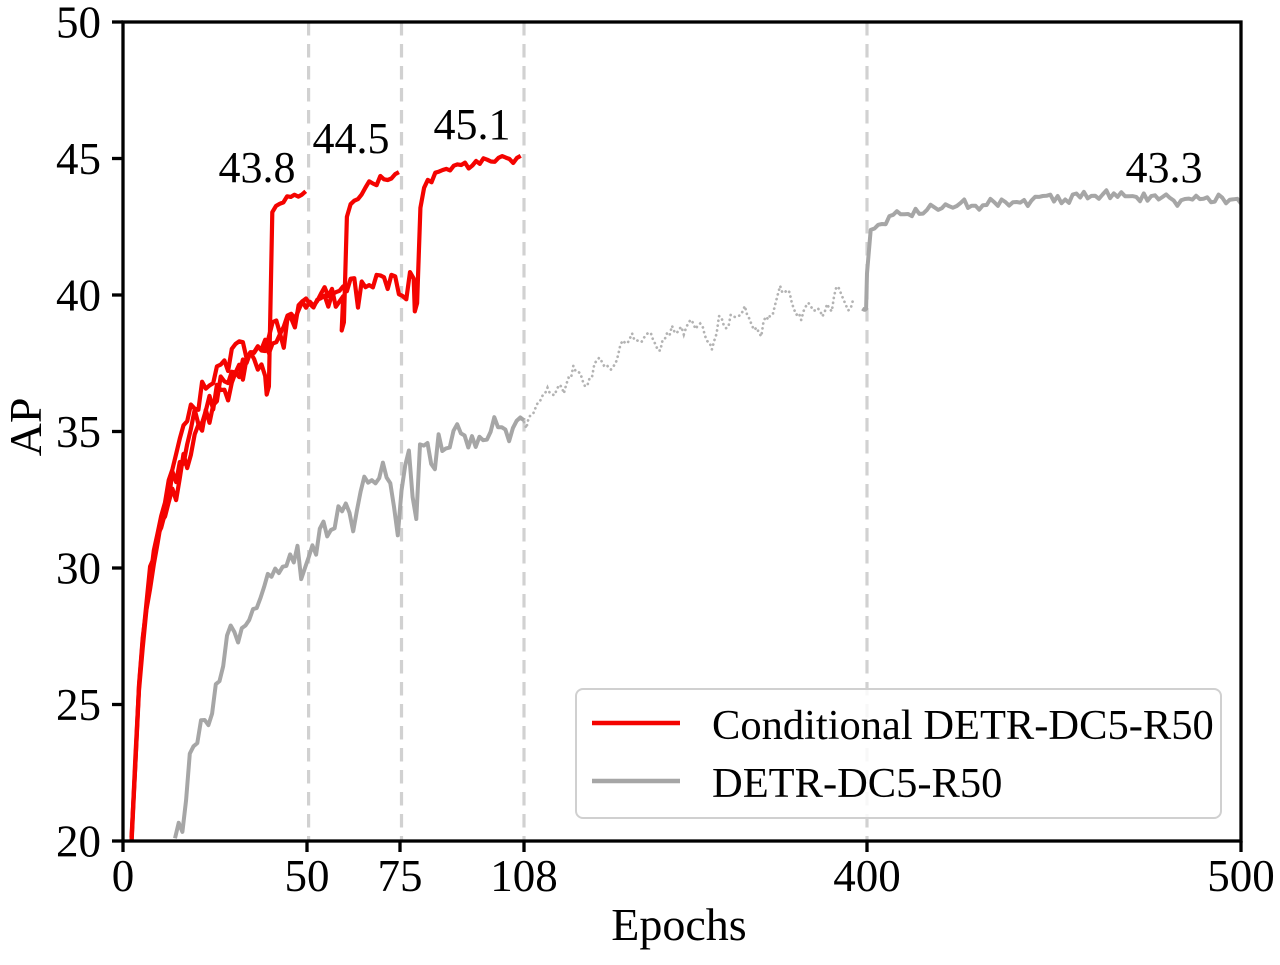 The image size is (1280, 965). What do you see at coordinates (963, 725) in the screenshot?
I see `svg-text: Conditional DETR-DC5-R50` at bounding box center [963, 725].